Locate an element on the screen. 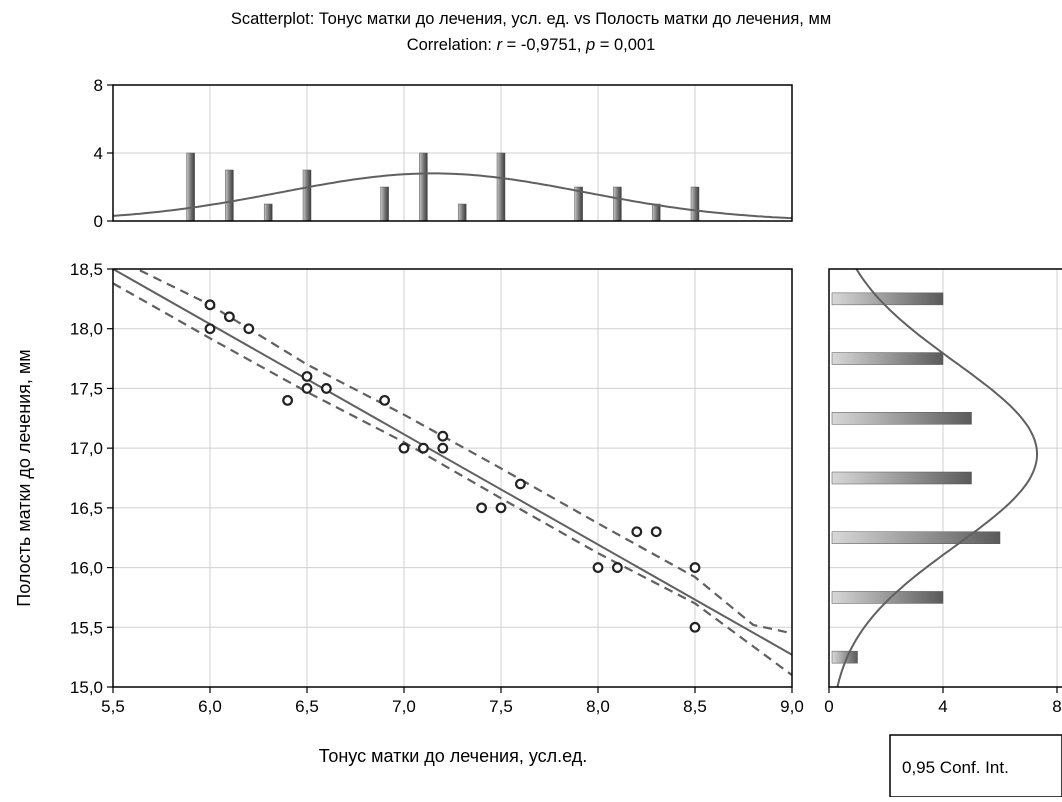  y-tick-label: 16,5 is located at coordinates (86, 508).